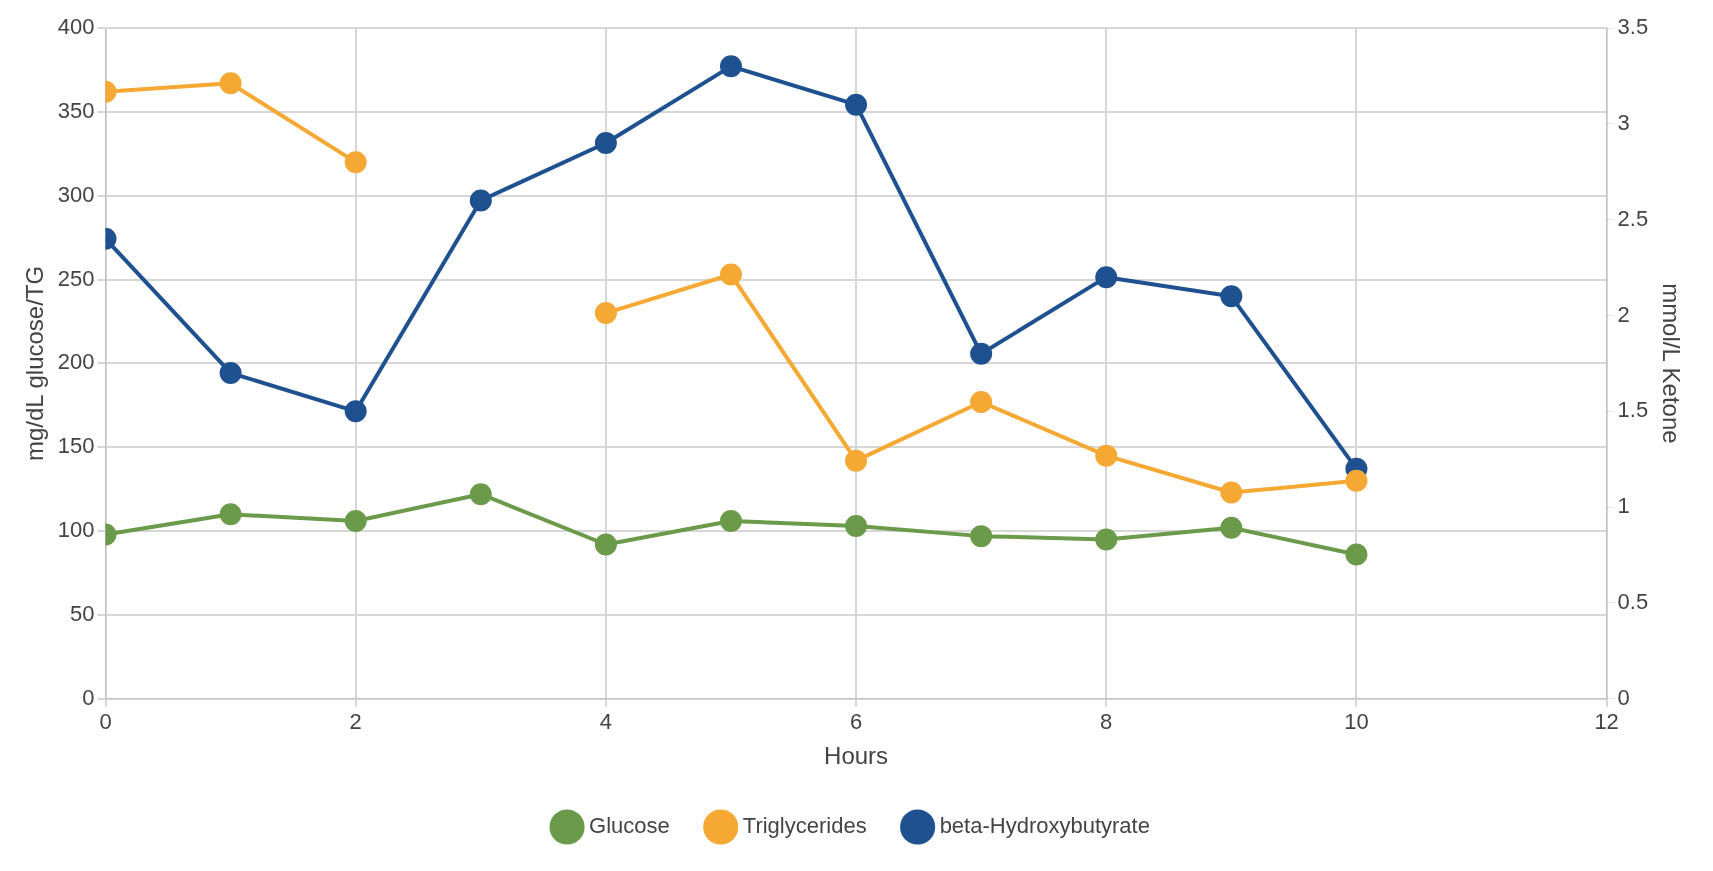  I want to click on y2-tick-label: 0, so click(1623, 697).